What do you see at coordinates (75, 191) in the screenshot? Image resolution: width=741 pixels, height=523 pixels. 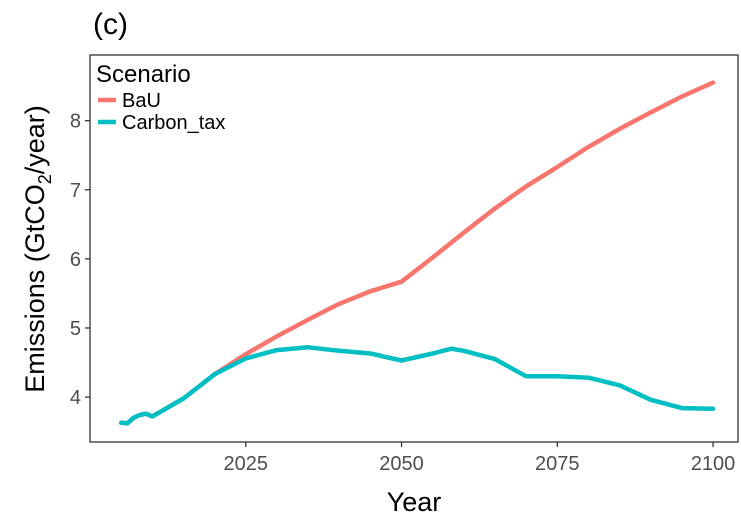 I see `y-tick-label: 7` at bounding box center [75, 191].